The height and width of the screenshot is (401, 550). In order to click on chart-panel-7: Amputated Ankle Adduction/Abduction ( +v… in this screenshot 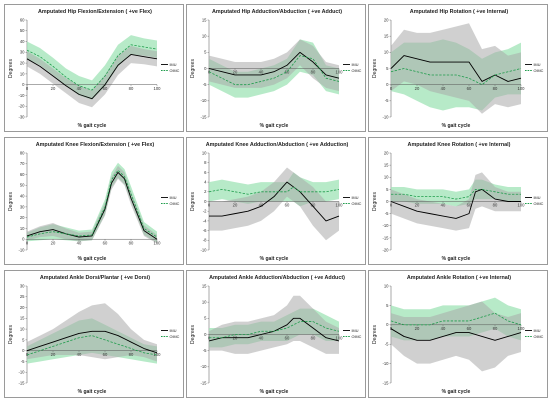, I will do `click(276, 334)`.